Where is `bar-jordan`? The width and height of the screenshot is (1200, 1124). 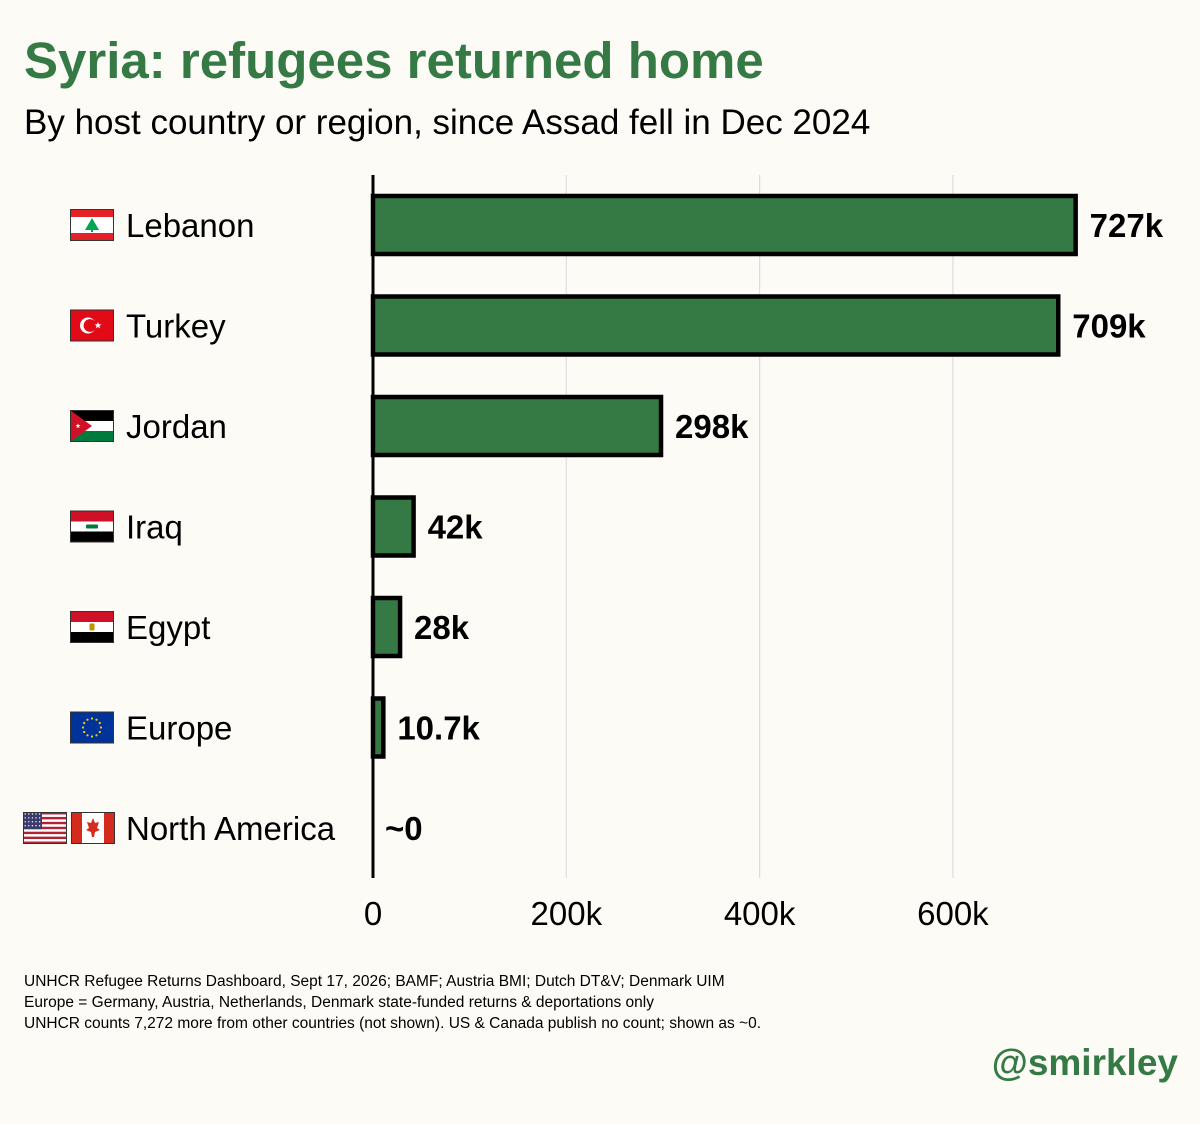 bar-jordan is located at coordinates (517, 426).